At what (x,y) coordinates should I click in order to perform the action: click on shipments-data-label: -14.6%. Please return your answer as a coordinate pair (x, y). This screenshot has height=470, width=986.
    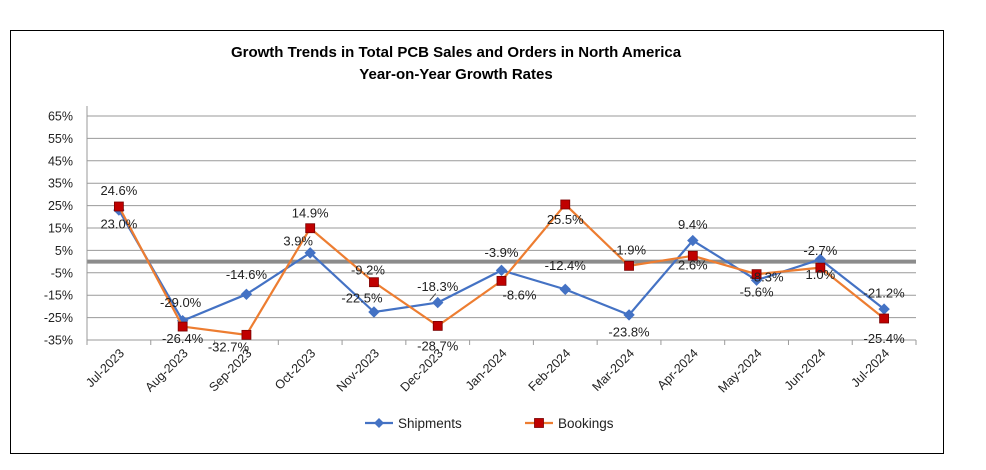
    Looking at the image, I should click on (247, 274).